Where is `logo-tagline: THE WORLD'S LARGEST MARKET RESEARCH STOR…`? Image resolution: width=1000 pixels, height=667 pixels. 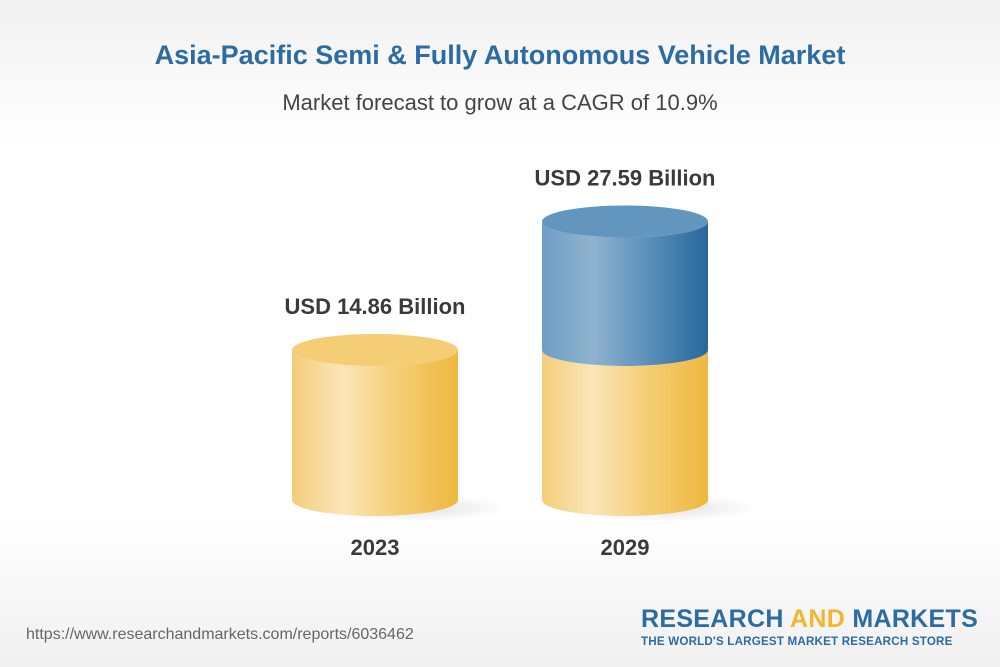 logo-tagline: THE WORLD'S LARGEST MARKET RESEARCH STOR… is located at coordinates (797, 641).